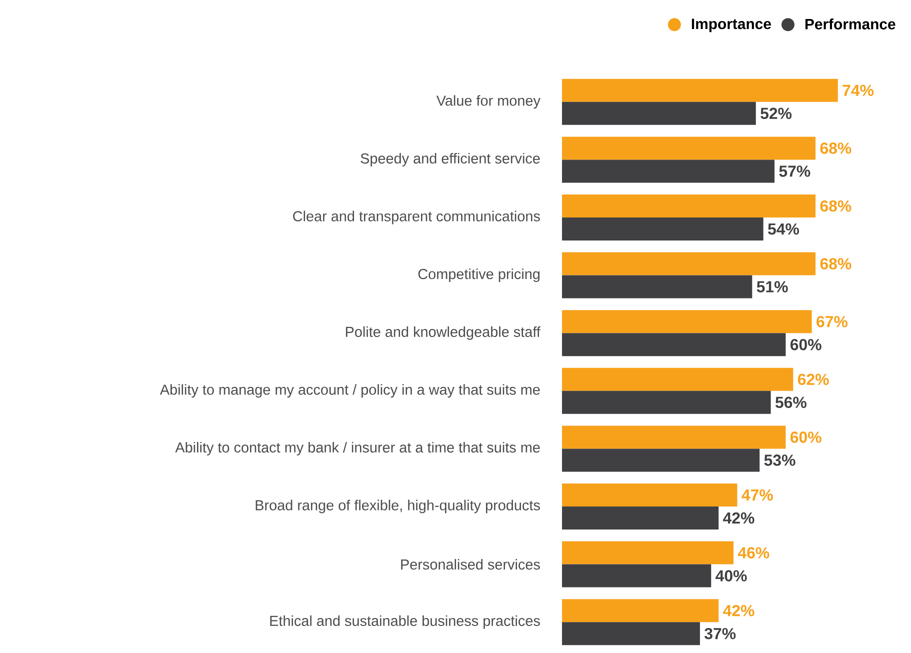 The height and width of the screenshot is (653, 911). What do you see at coordinates (813, 380) in the screenshot?
I see `data-label: 62%` at bounding box center [813, 380].